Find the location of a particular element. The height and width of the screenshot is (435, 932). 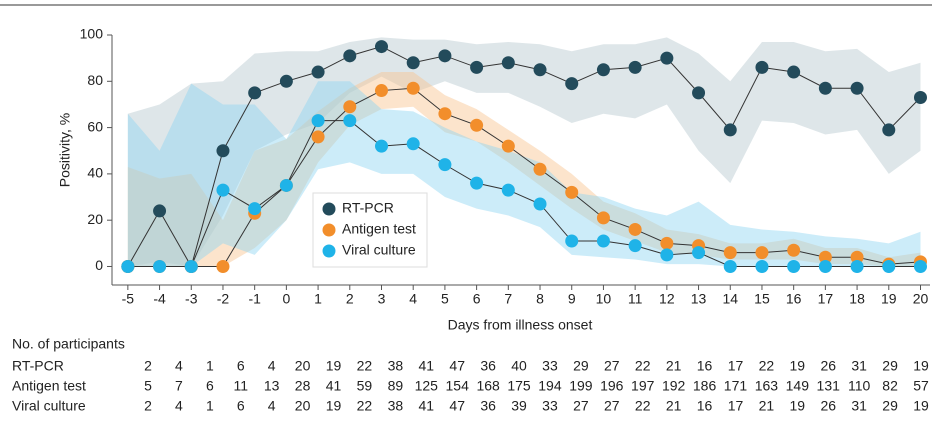

x-tick-label: 15 is located at coordinates (762, 299).